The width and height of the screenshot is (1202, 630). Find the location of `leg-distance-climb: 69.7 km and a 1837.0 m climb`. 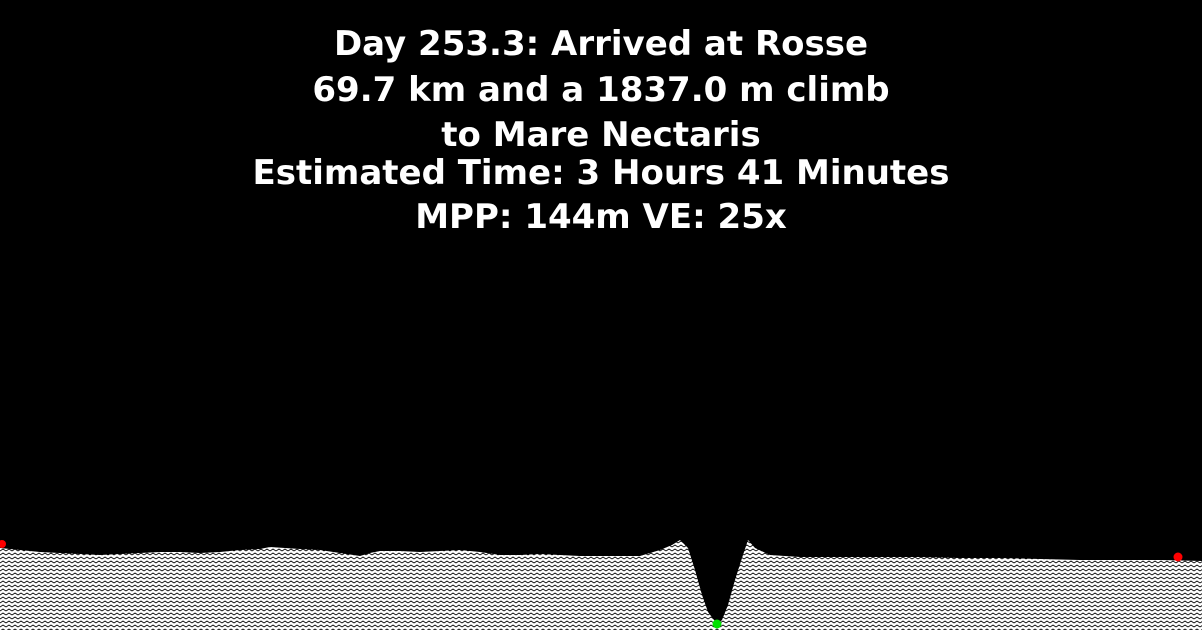

leg-distance-climb: 69.7 km and a 1837.0 m climb is located at coordinates (601, 90).